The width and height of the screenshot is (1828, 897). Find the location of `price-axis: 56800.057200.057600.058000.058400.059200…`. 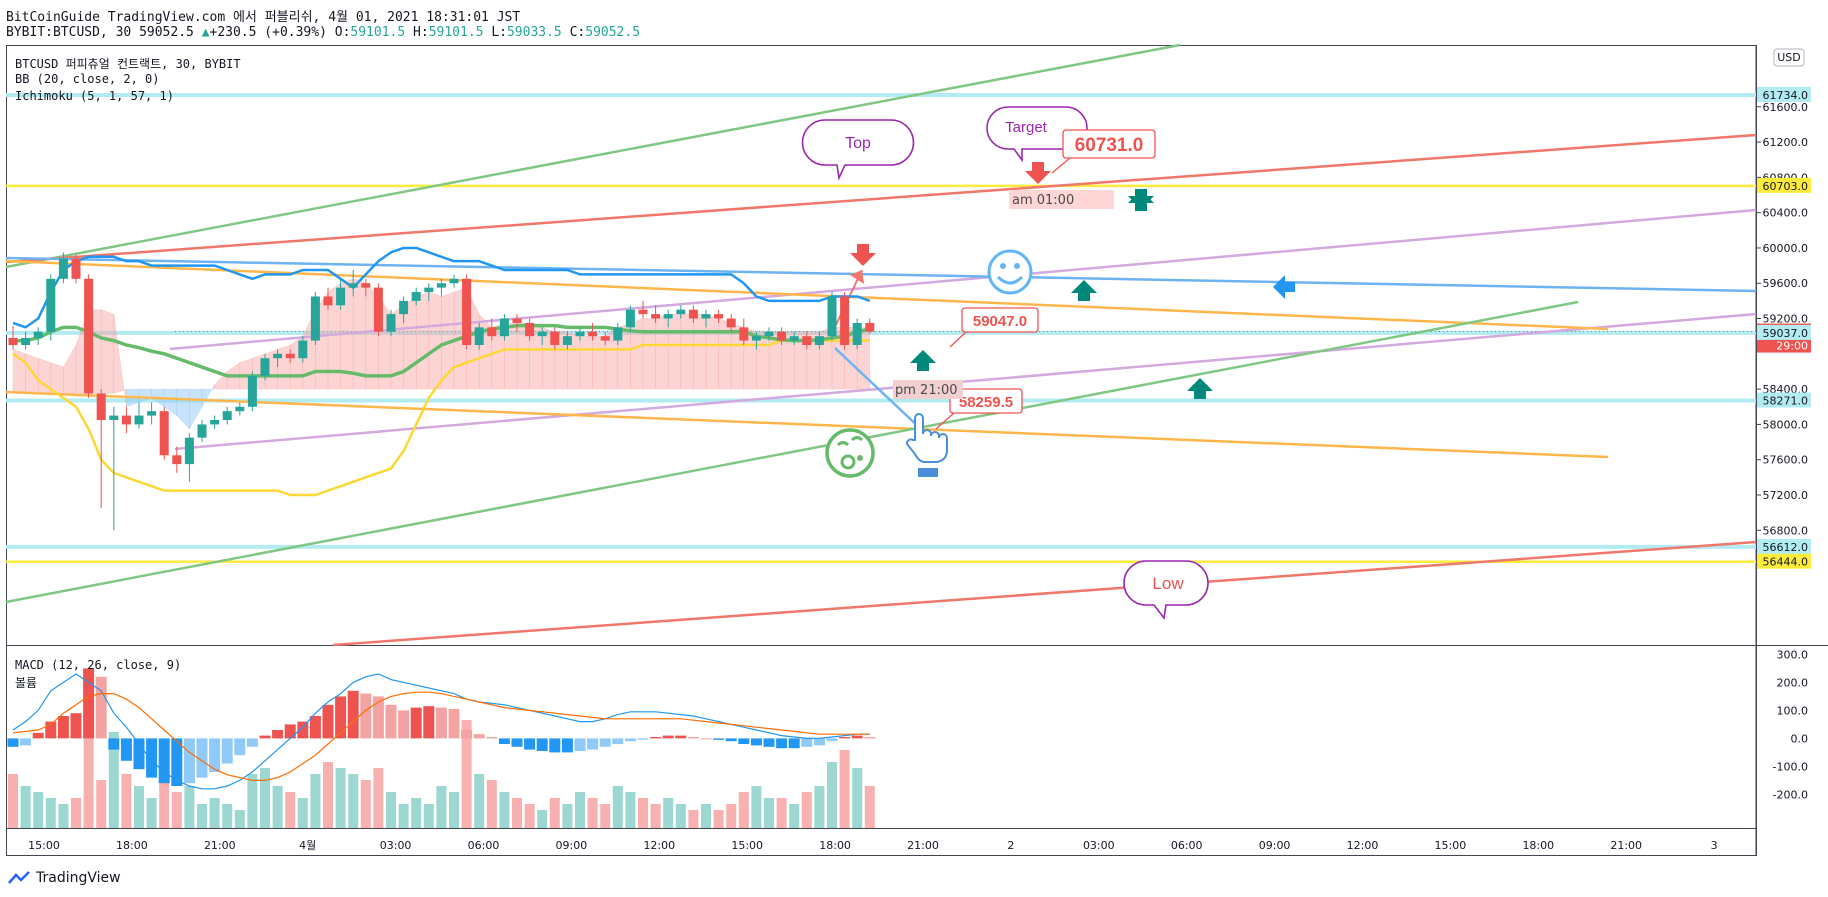

price-axis: 56800.057200.057600.058000.058400.059200… is located at coordinates (1782, 319).